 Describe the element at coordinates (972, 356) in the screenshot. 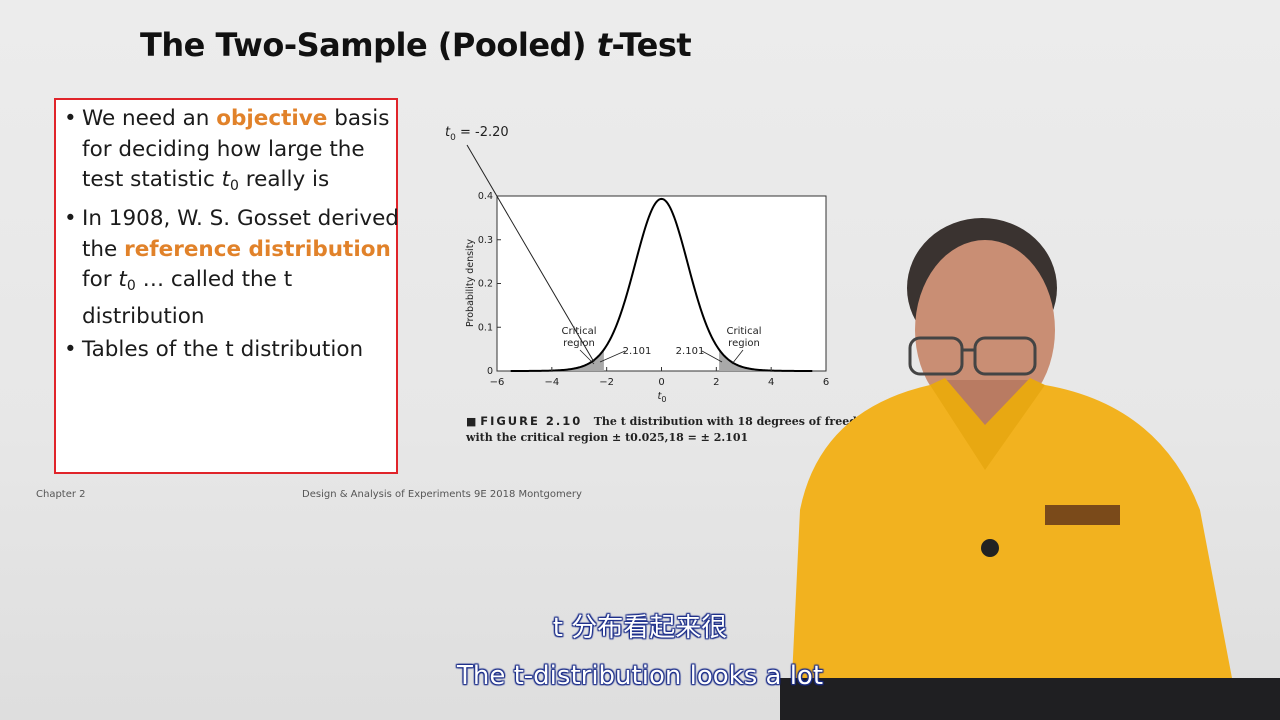

I see `glasses-icon` at that location.